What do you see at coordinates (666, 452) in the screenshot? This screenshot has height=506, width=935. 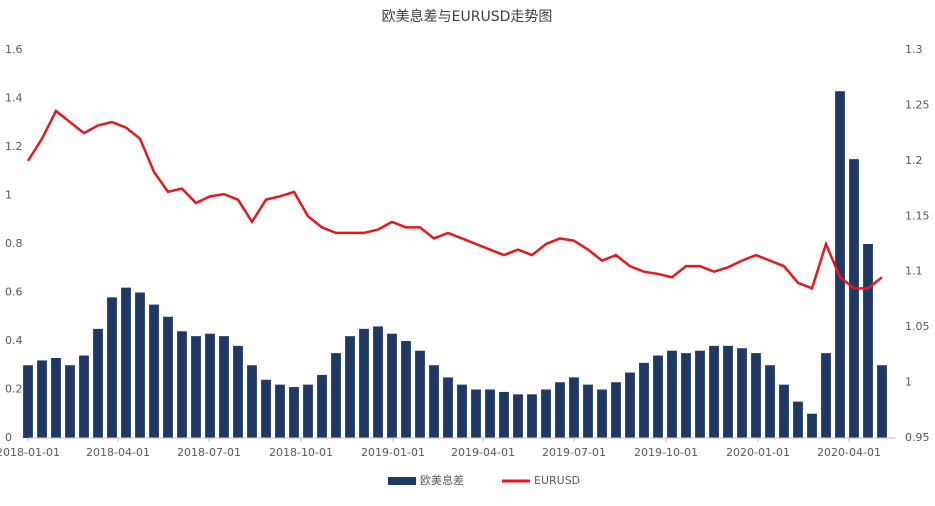 I see `x-tick-label: 2019-10-01` at bounding box center [666, 452].